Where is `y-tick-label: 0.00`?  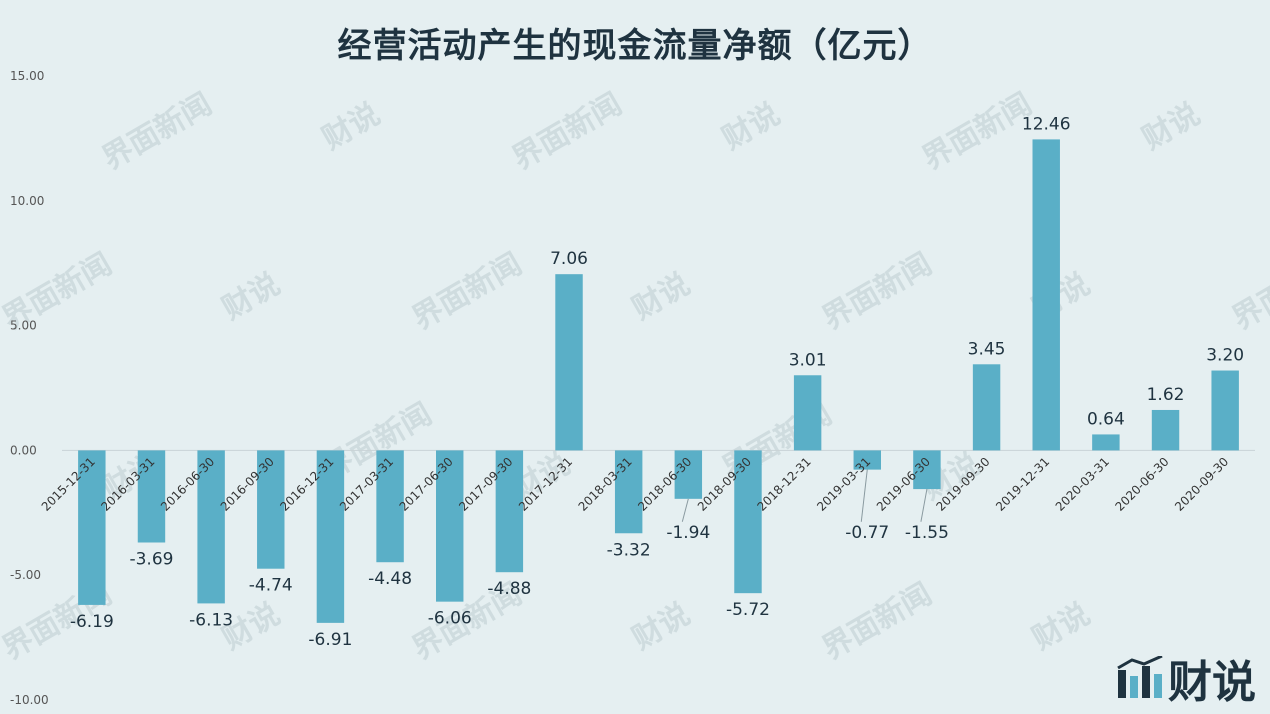
y-tick-label: 0.00 is located at coordinates (23, 450).